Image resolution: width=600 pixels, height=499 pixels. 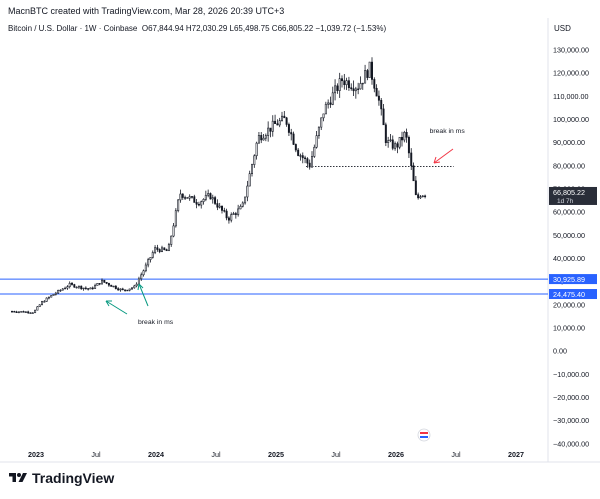 What do you see at coordinates (571, 73) in the screenshot?
I see `y-tick-label: 120,000.00` at bounding box center [571, 73].